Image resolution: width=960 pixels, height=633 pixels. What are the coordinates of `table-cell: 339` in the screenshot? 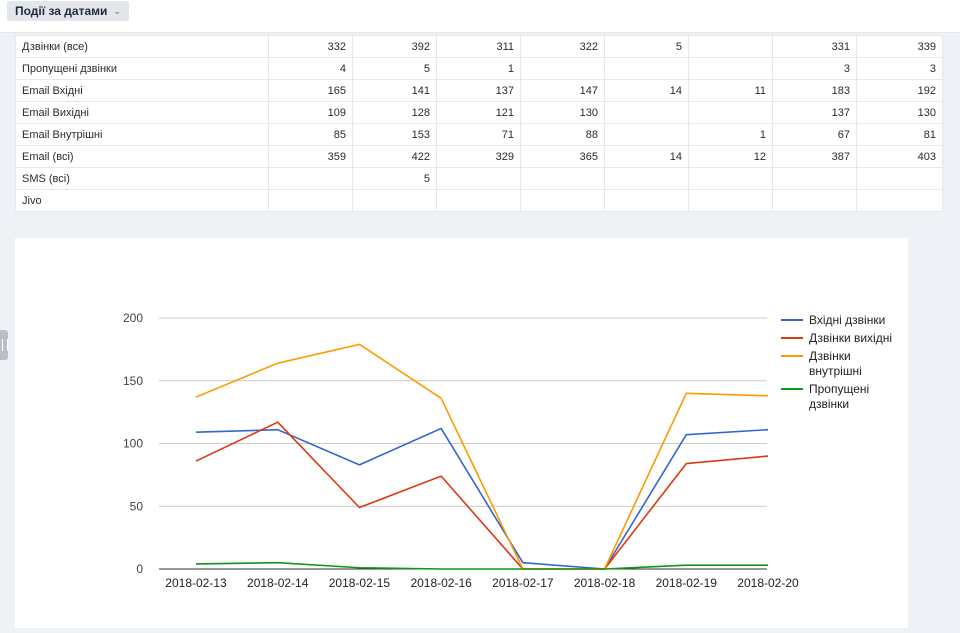 It's located at (899, 46).